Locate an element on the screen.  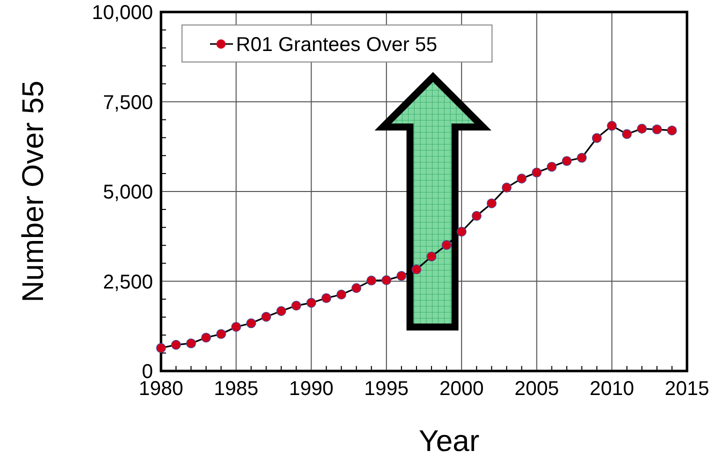
x-tick-label: 1980 is located at coordinates (161, 389).